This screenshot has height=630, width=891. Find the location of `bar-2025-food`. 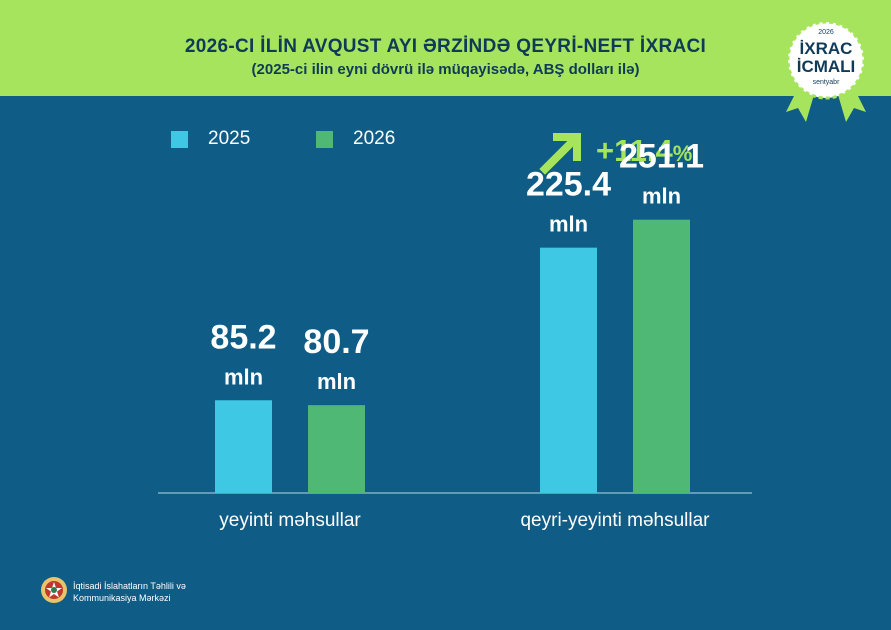

bar-2025-food is located at coordinates (243, 446).